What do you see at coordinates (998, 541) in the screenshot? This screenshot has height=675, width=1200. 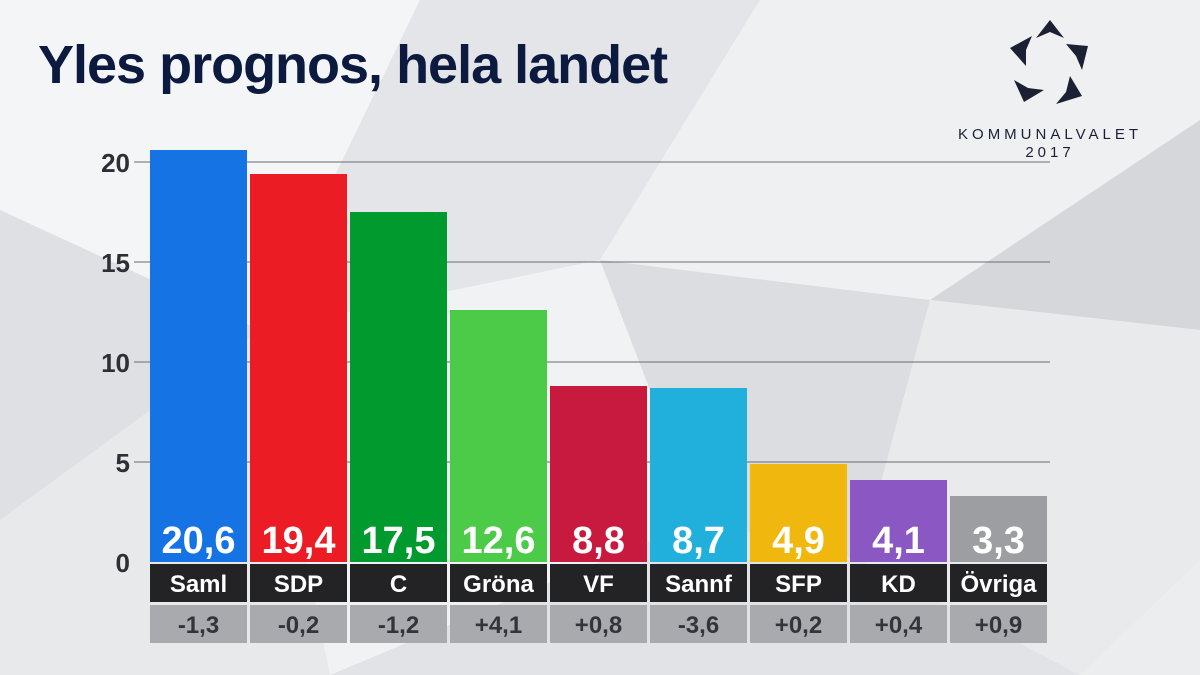 I see `value-label: 3,3` at bounding box center [998, 541].